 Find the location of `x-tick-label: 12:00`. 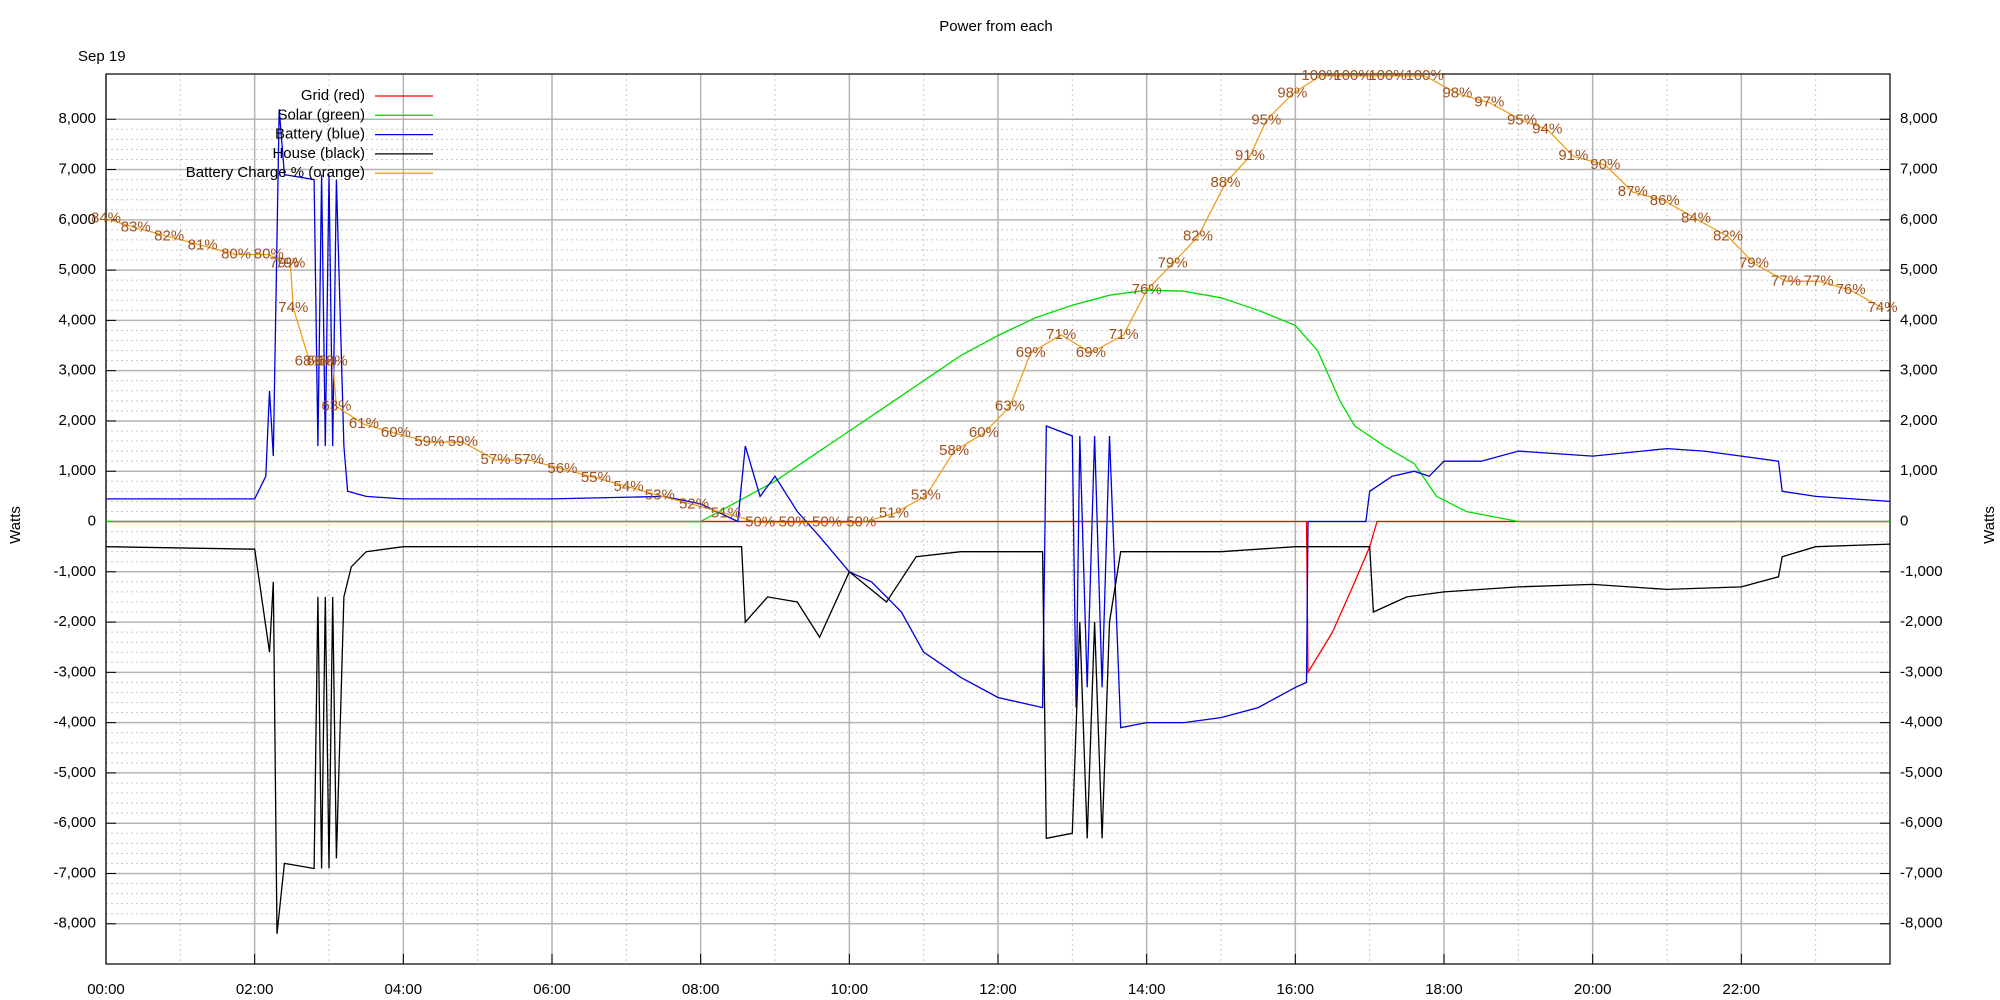

x-tick-label: 12:00 is located at coordinates (998, 989).